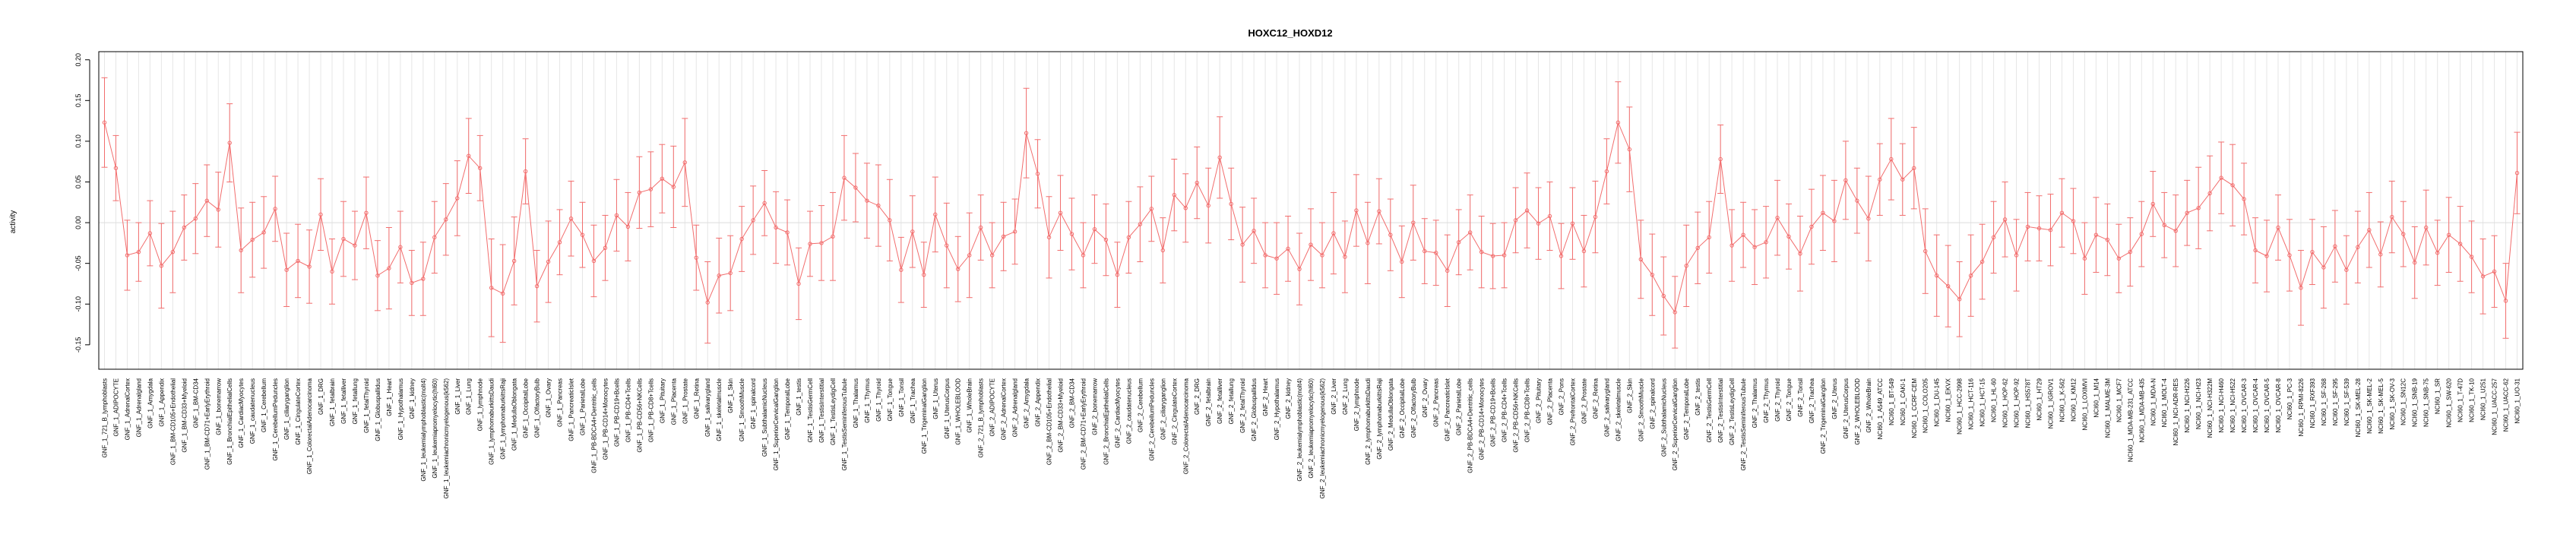  Describe the element at coordinates (730, 395) in the screenshot. I see `x-tick-label: GNF_1_Skin` at that location.